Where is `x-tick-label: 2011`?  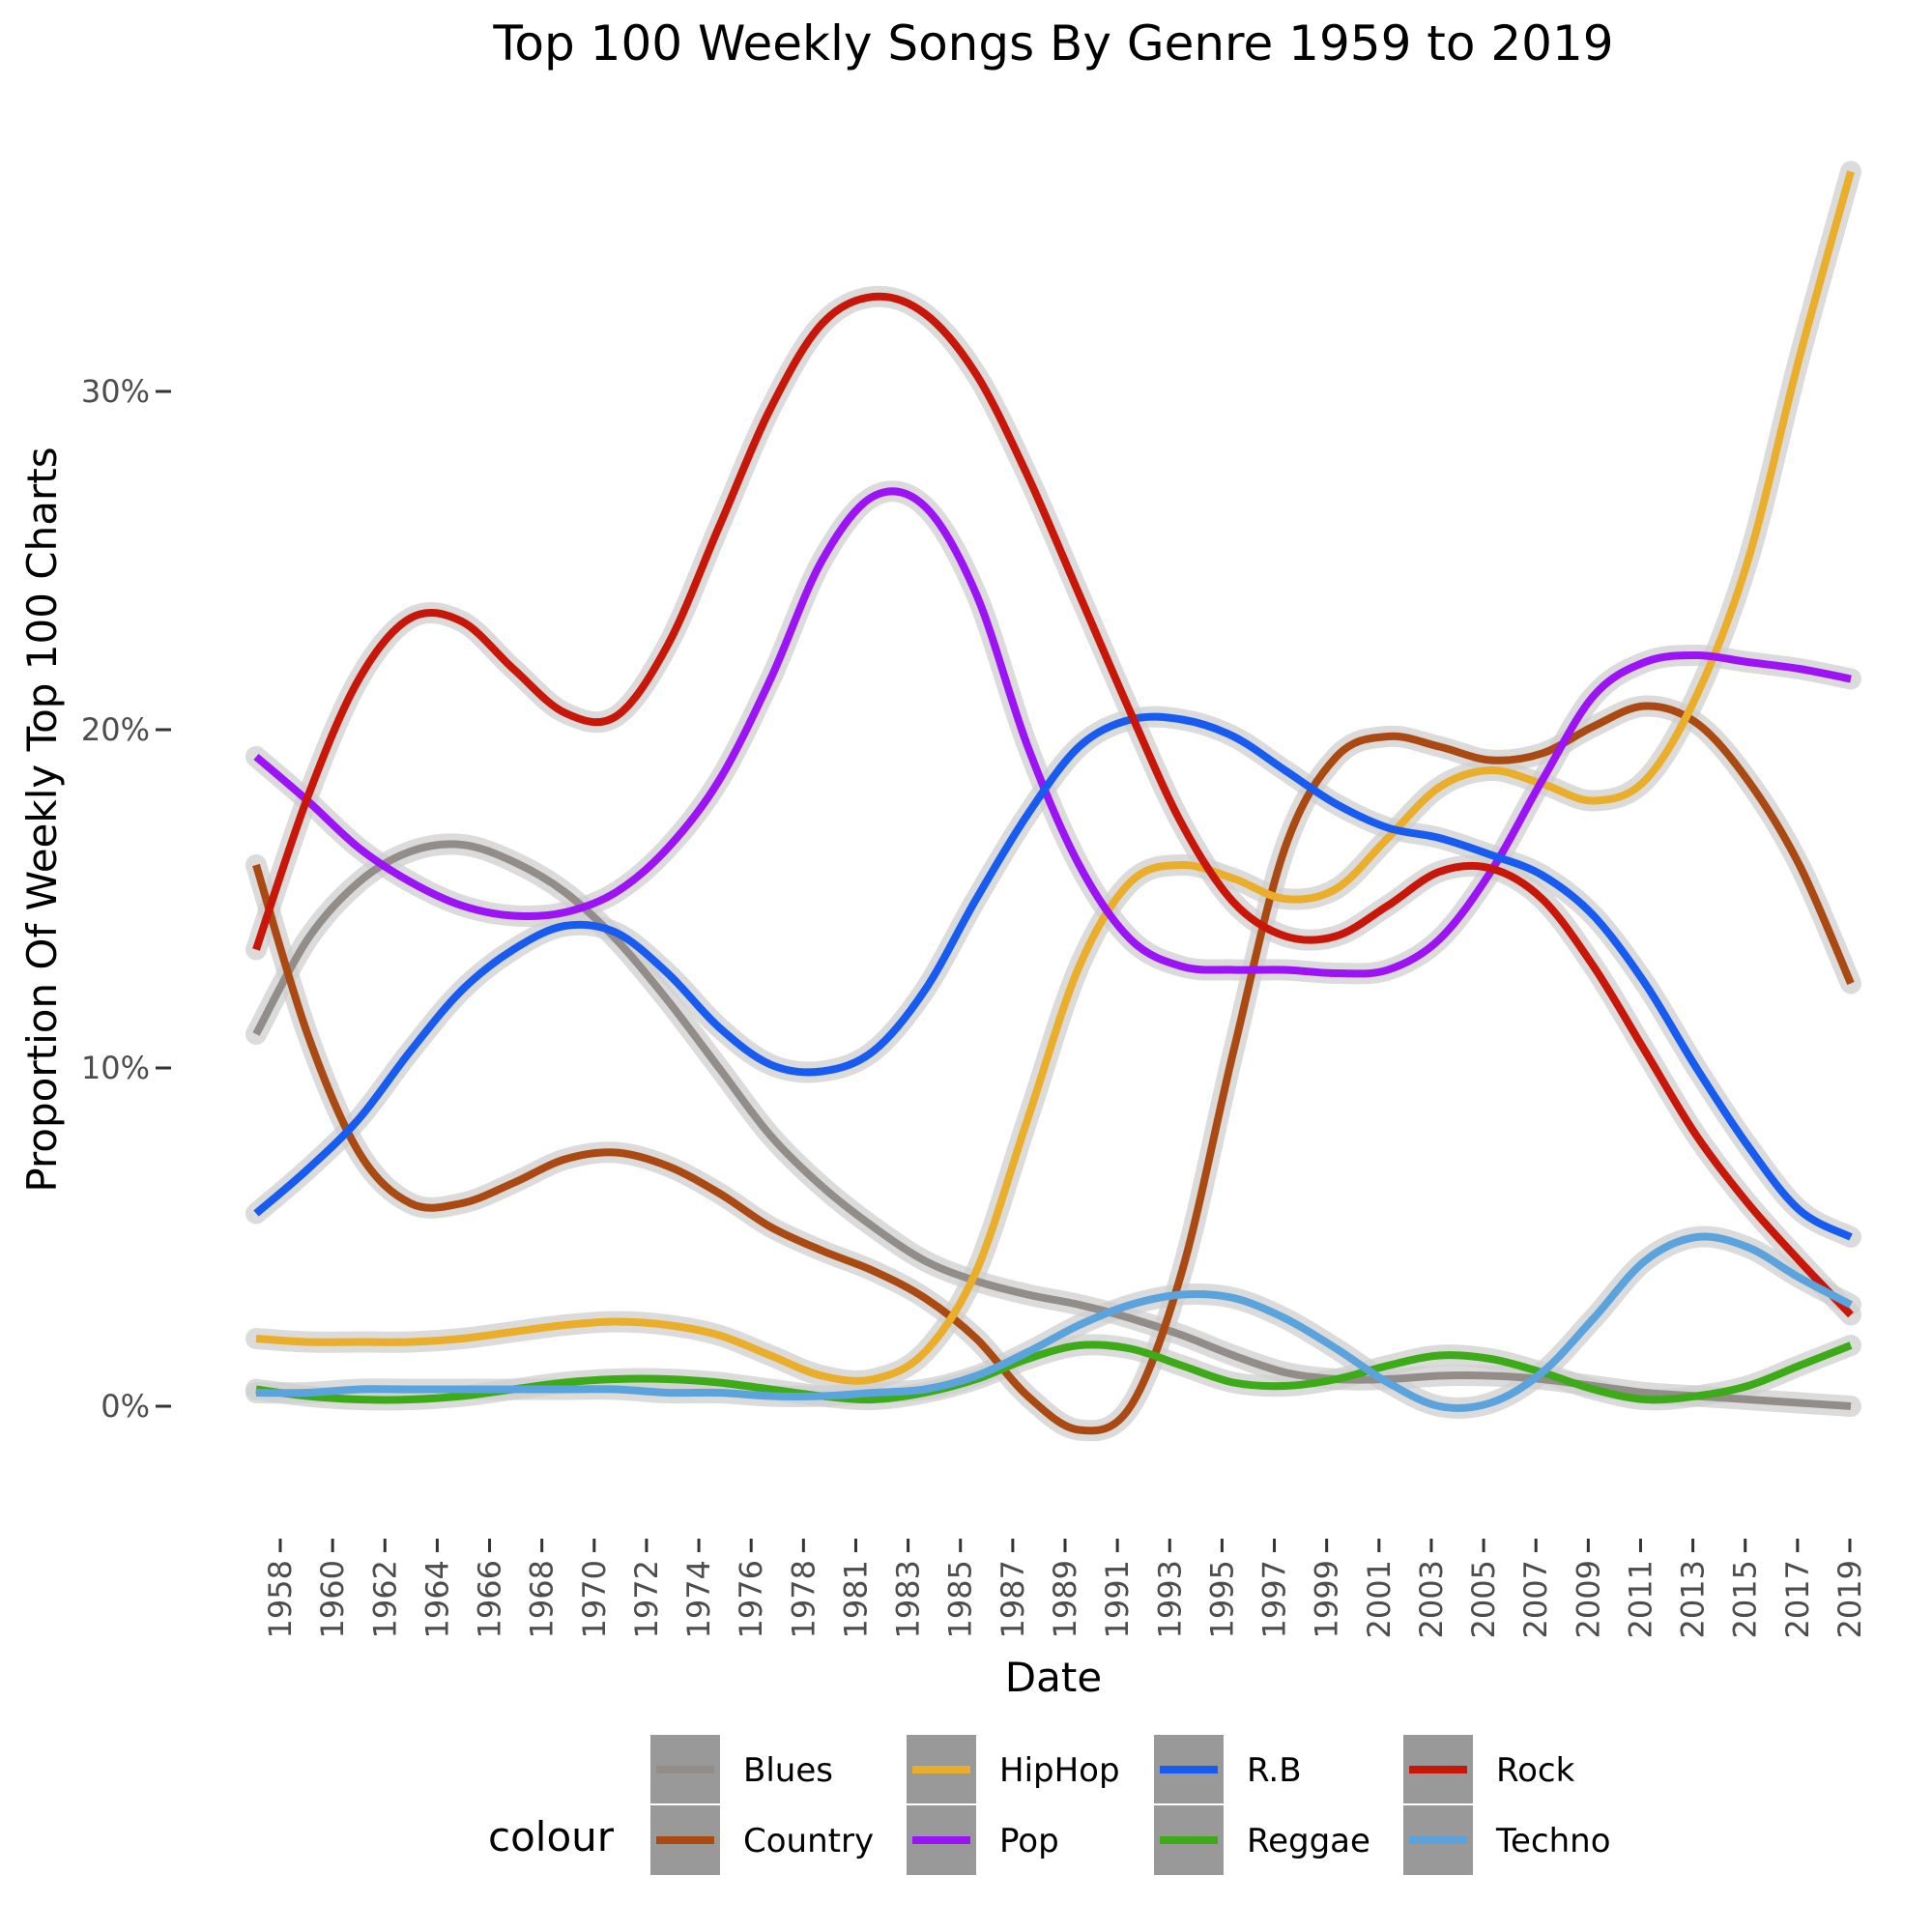 x-tick-label: 2011 is located at coordinates (1640, 1599).